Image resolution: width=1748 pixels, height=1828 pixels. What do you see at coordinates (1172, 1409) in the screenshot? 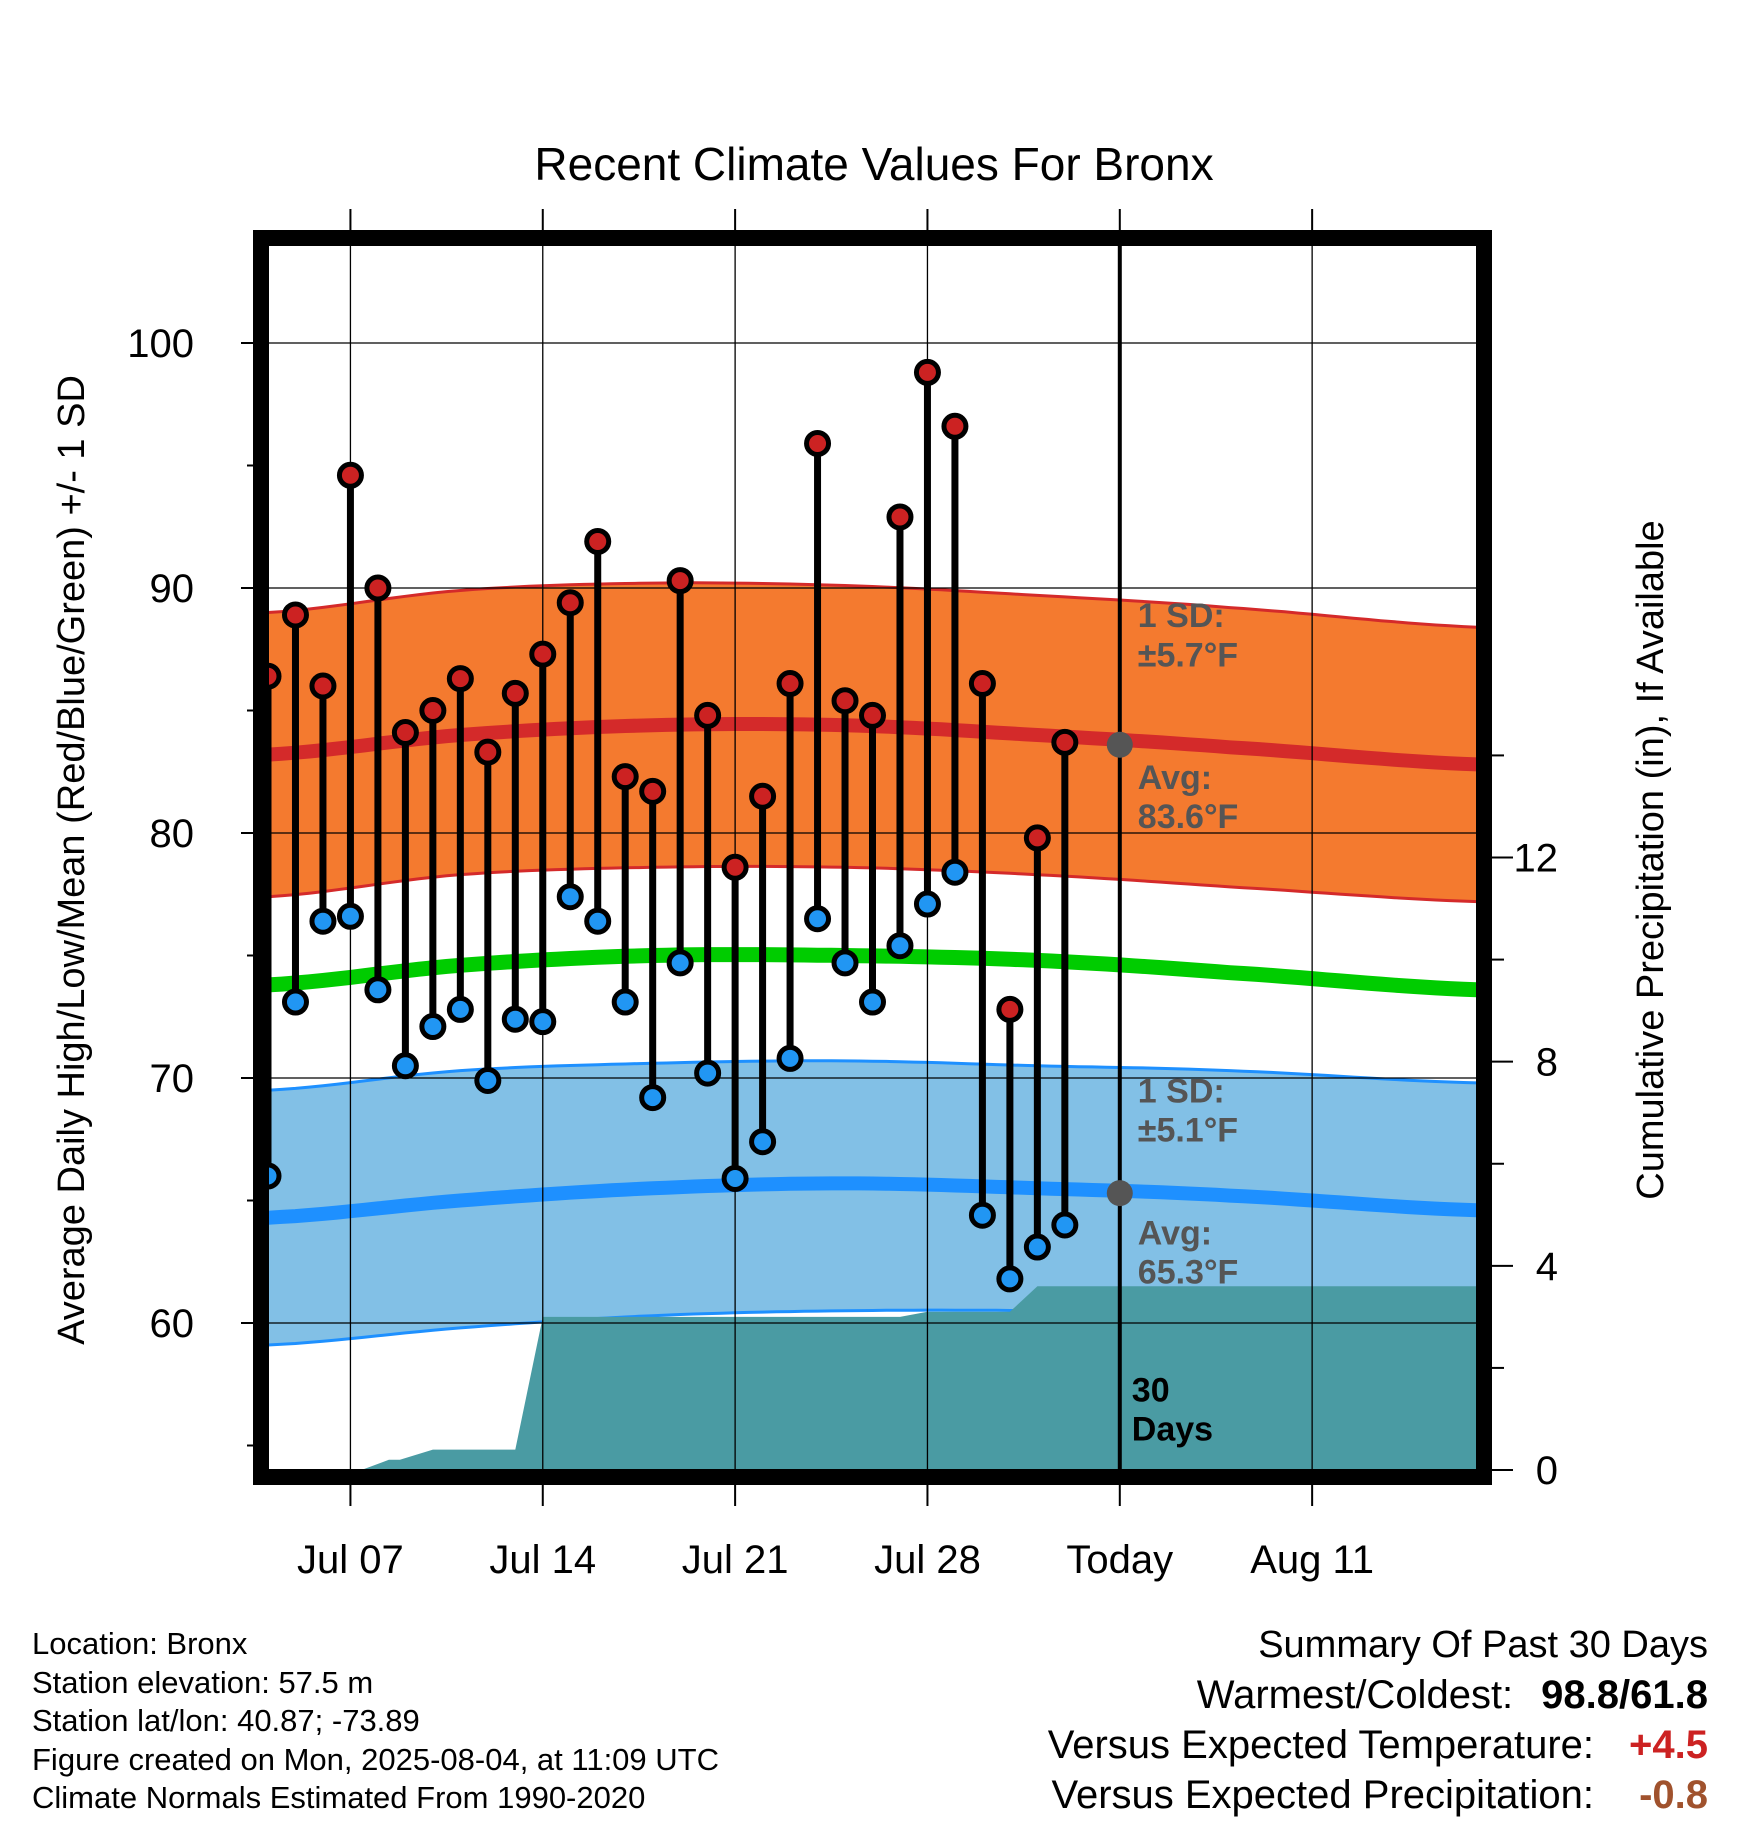
I see `window-annotation: 30 Days` at bounding box center [1172, 1409].